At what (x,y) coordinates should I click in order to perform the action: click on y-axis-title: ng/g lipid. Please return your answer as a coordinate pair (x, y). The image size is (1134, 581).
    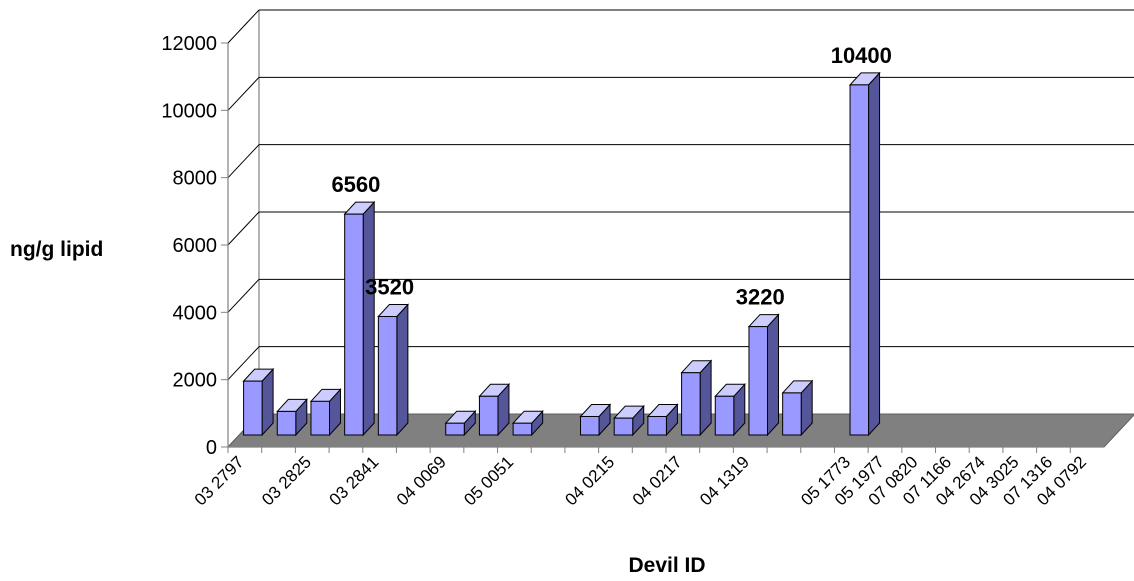
    Looking at the image, I should click on (56, 249).